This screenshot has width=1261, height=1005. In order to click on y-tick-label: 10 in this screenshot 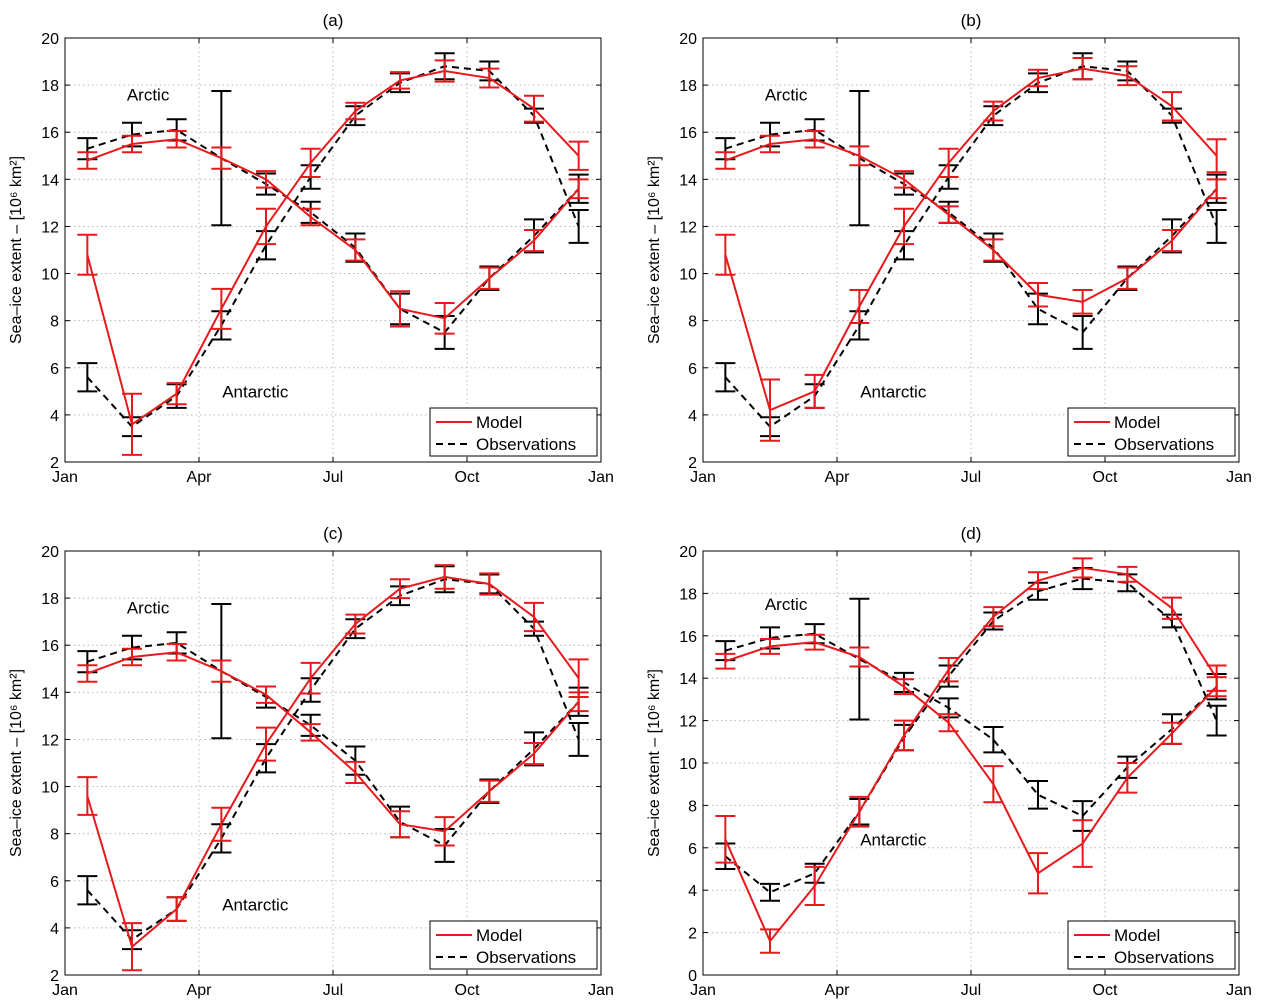, I will do `click(50, 275)`.